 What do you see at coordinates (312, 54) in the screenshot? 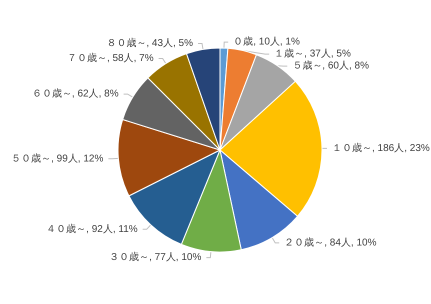
I see `slice-label: １歳～, 37人, 5%` at bounding box center [312, 54].